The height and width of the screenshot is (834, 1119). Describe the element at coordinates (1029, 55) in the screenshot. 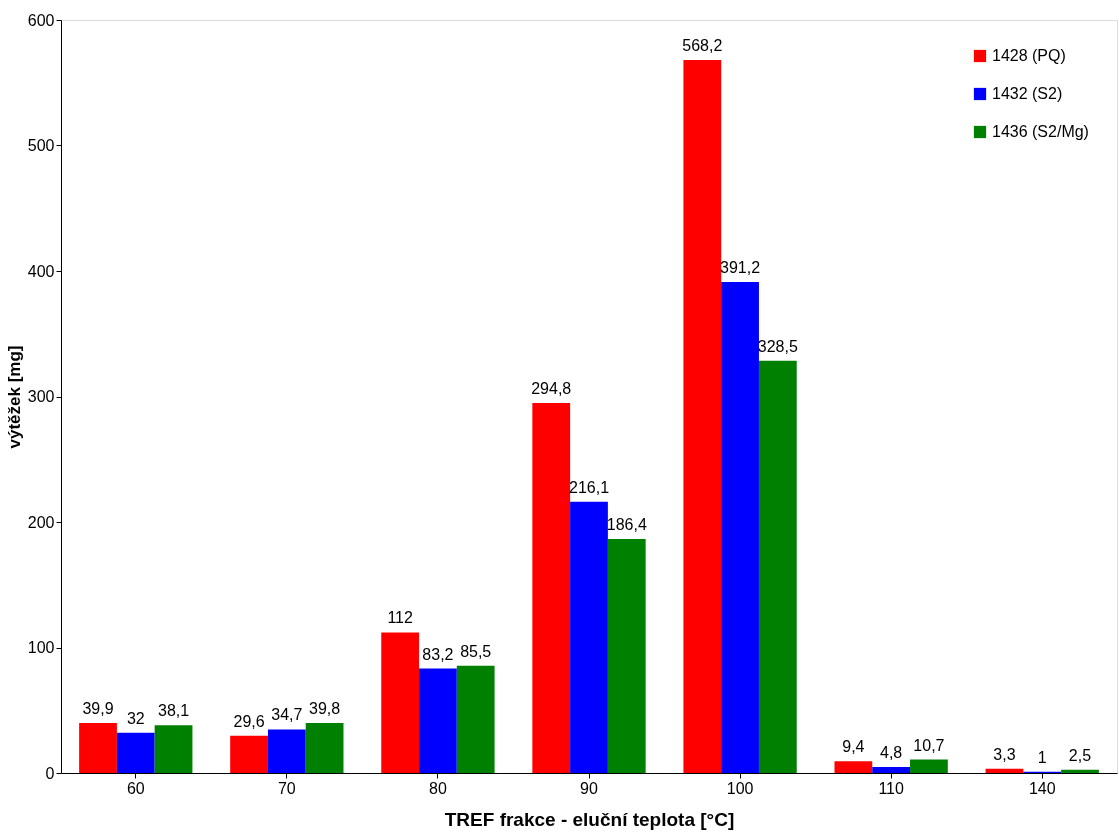

I see `legend-label: 1428 (PQ)` at that location.